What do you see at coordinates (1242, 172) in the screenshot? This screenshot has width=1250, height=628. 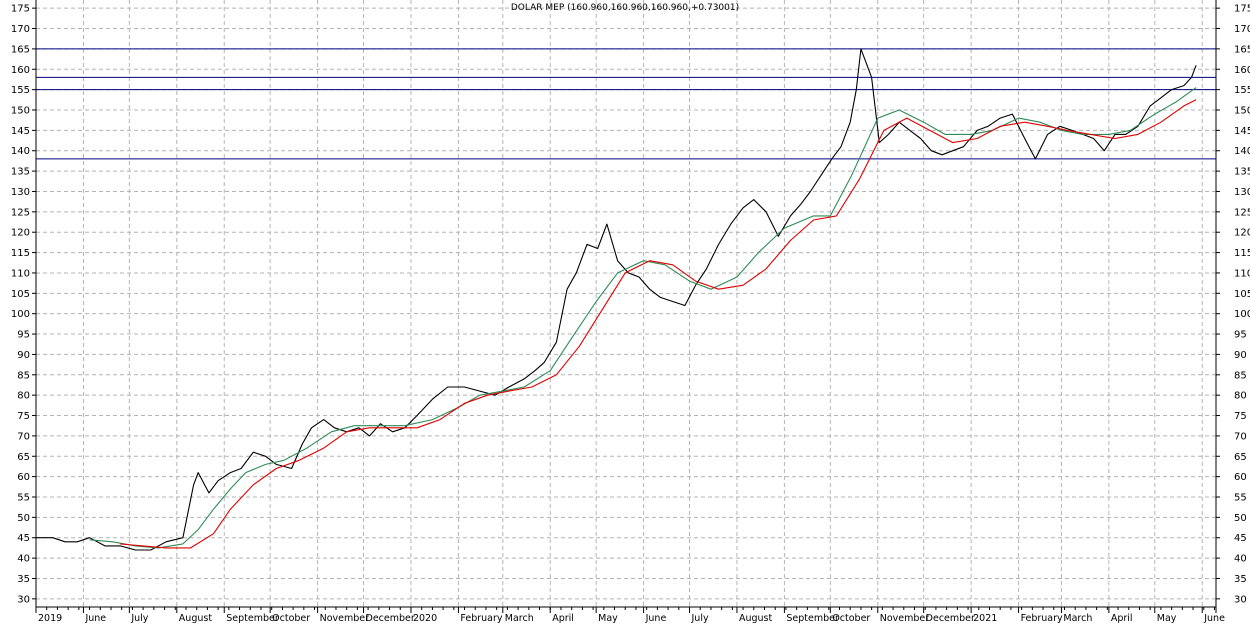 I see `y-tick-label-right: 135` at bounding box center [1242, 172].